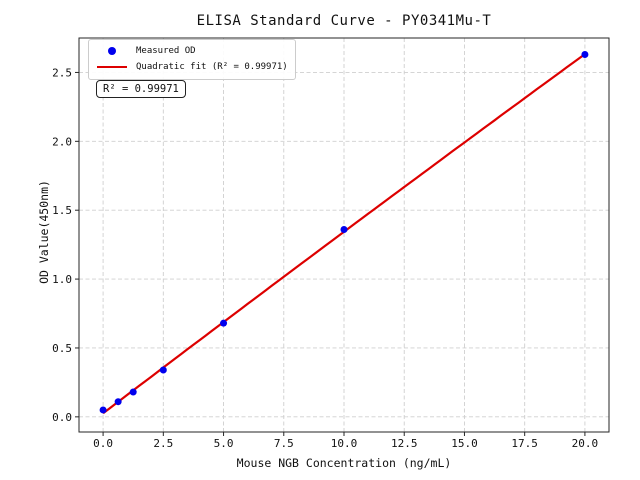 The height and width of the screenshot is (480, 640). What do you see at coordinates (62, 348) in the screenshot?
I see `y-tick-label: 0.5` at bounding box center [62, 348].